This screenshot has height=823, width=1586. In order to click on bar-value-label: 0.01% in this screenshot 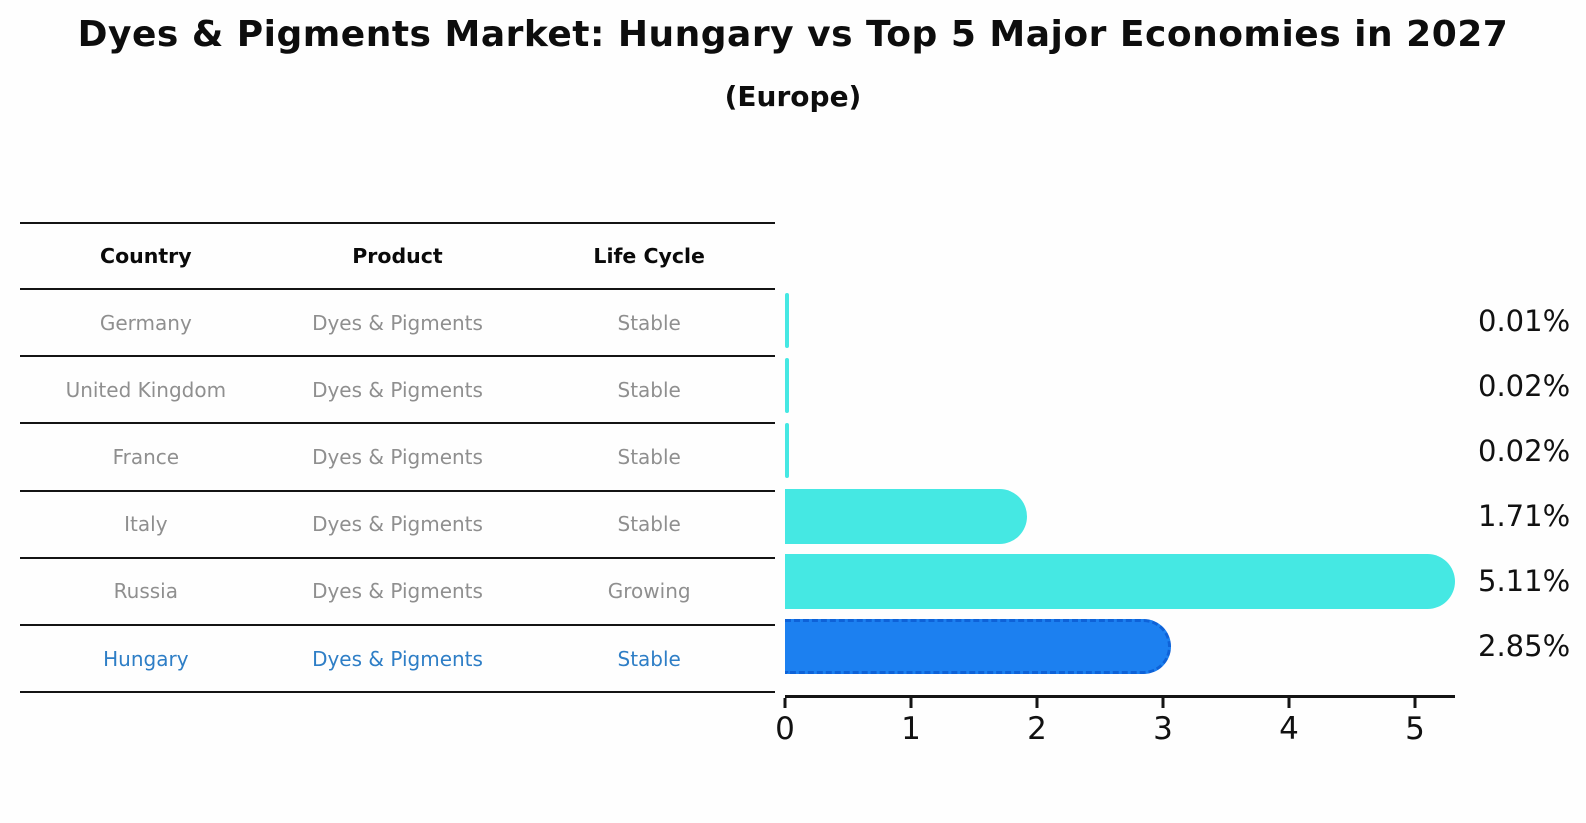, I will do `click(1524, 320)`.